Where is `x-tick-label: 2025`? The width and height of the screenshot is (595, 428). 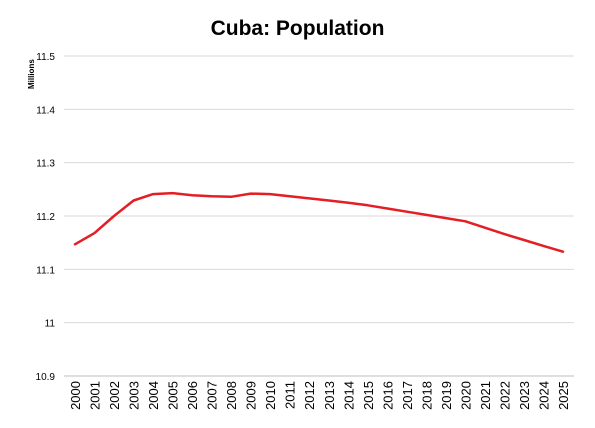
x-tick-label: 2025 is located at coordinates (563, 395).